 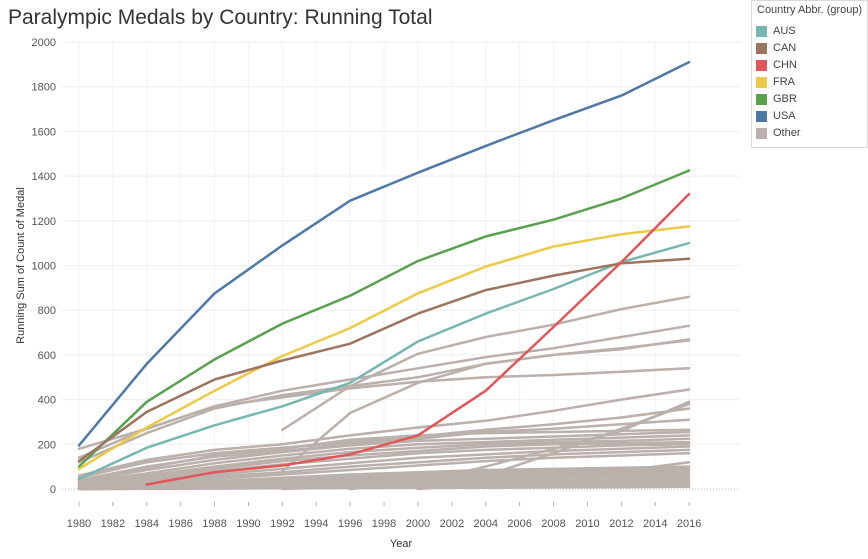 I want to click on y-tick-label-1800: 1800, so click(x=44, y=88).